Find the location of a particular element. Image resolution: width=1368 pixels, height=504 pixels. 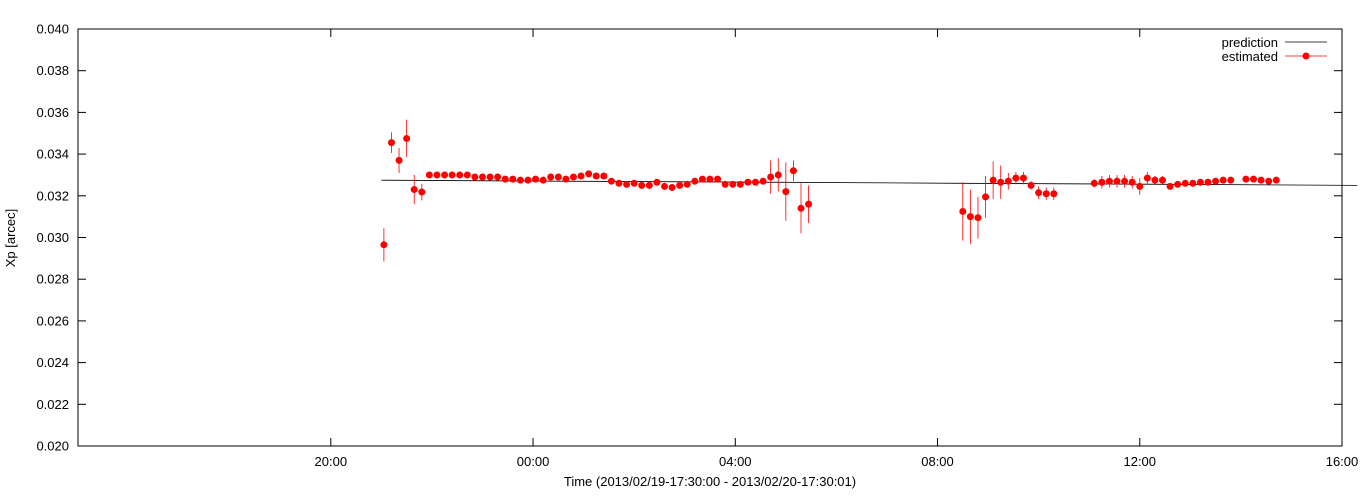

legend: prediction estimated is located at coordinates (1274, 49).